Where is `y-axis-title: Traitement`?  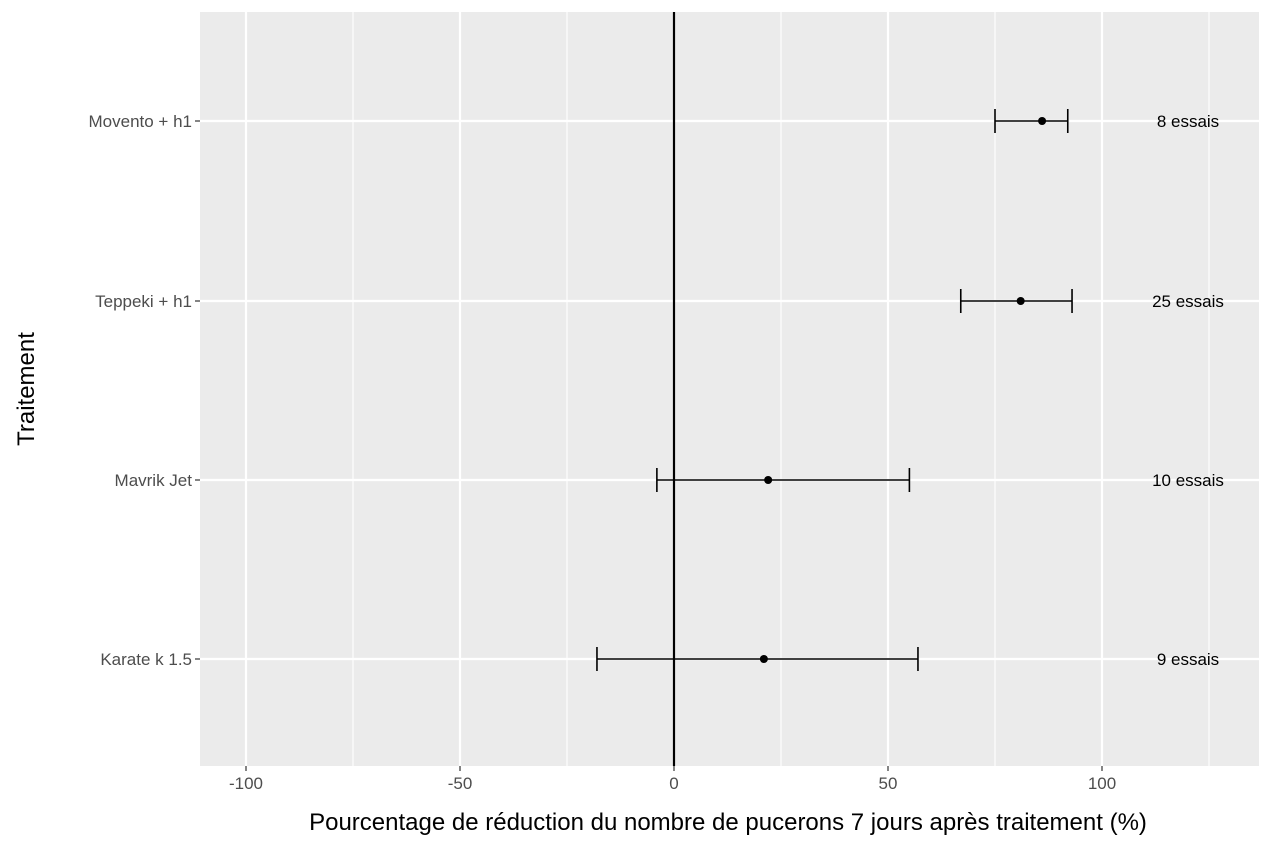 y-axis-title: Traitement is located at coordinates (26, 389).